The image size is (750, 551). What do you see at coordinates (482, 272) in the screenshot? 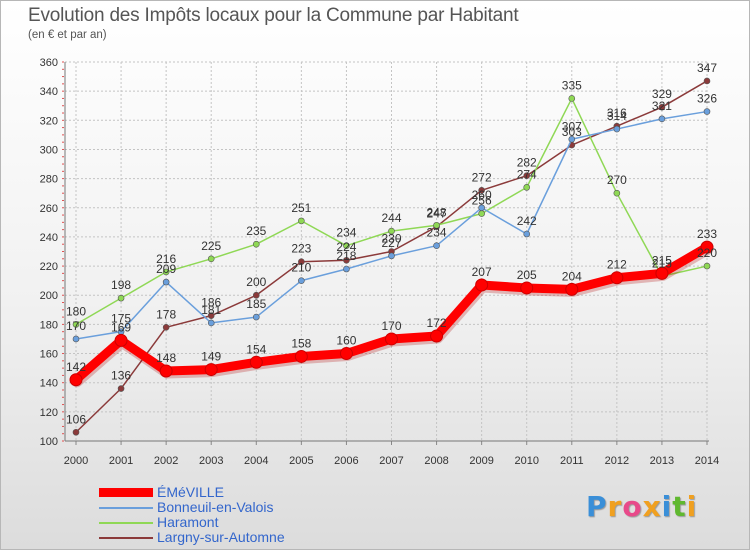
I see `data-label: 207` at bounding box center [482, 272].